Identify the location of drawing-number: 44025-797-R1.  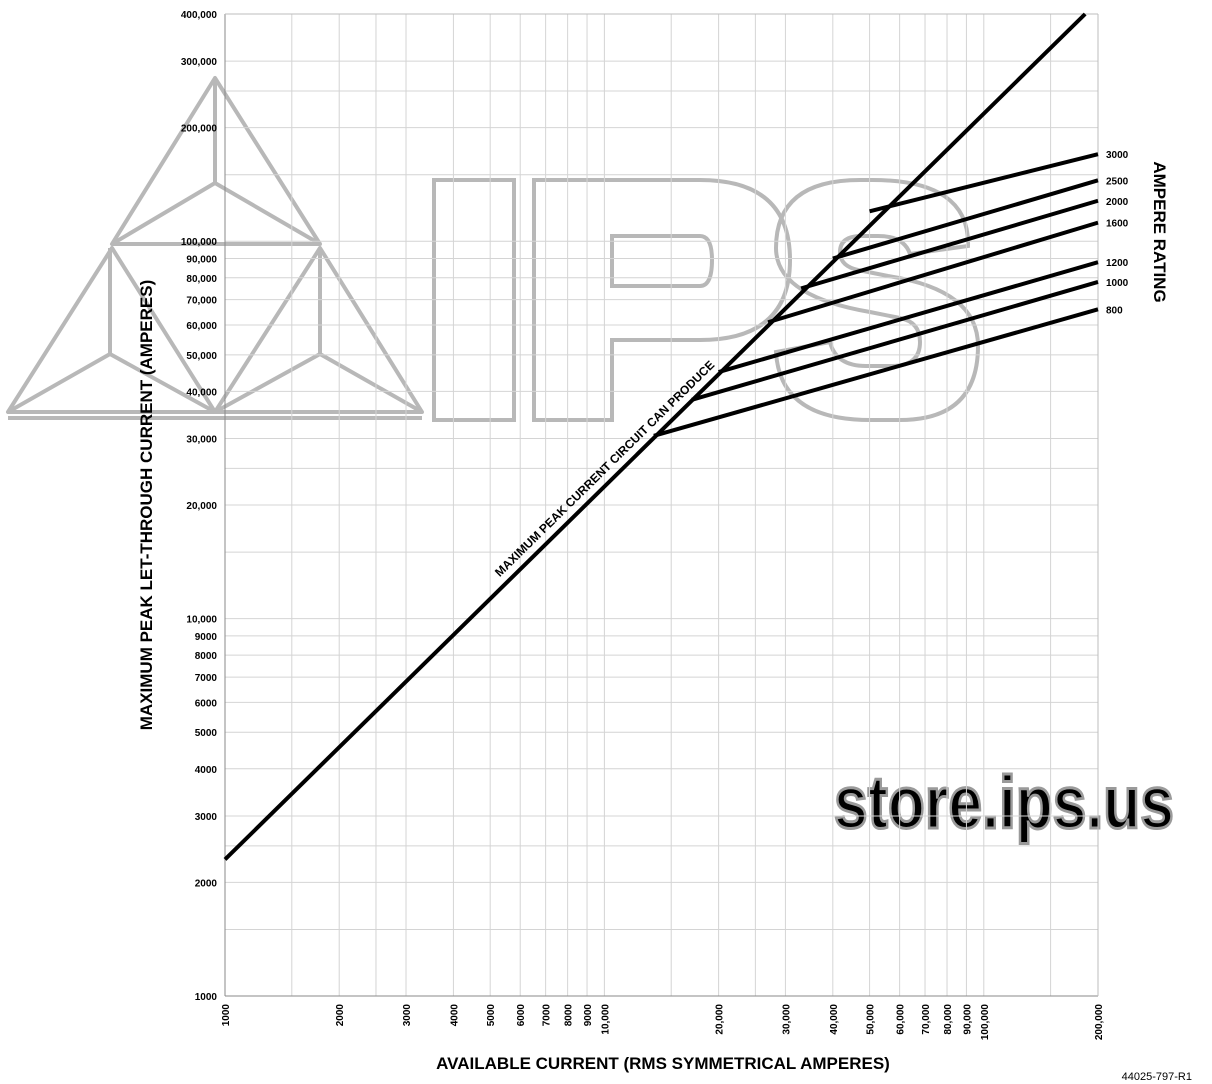
(1157, 1077).